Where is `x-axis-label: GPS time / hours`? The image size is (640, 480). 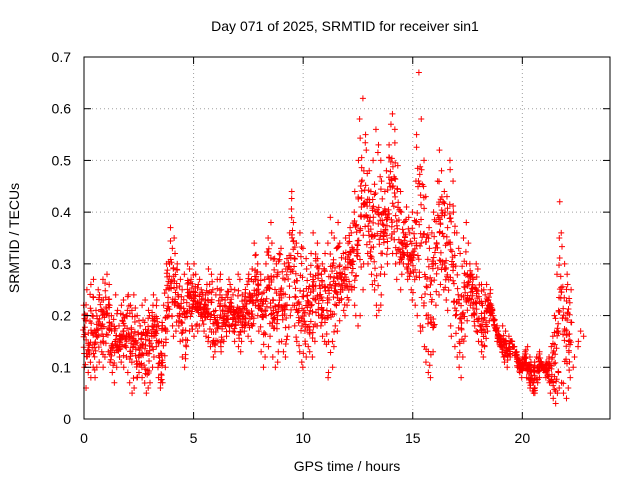
x-axis-label: GPS time / hours is located at coordinates (347, 466).